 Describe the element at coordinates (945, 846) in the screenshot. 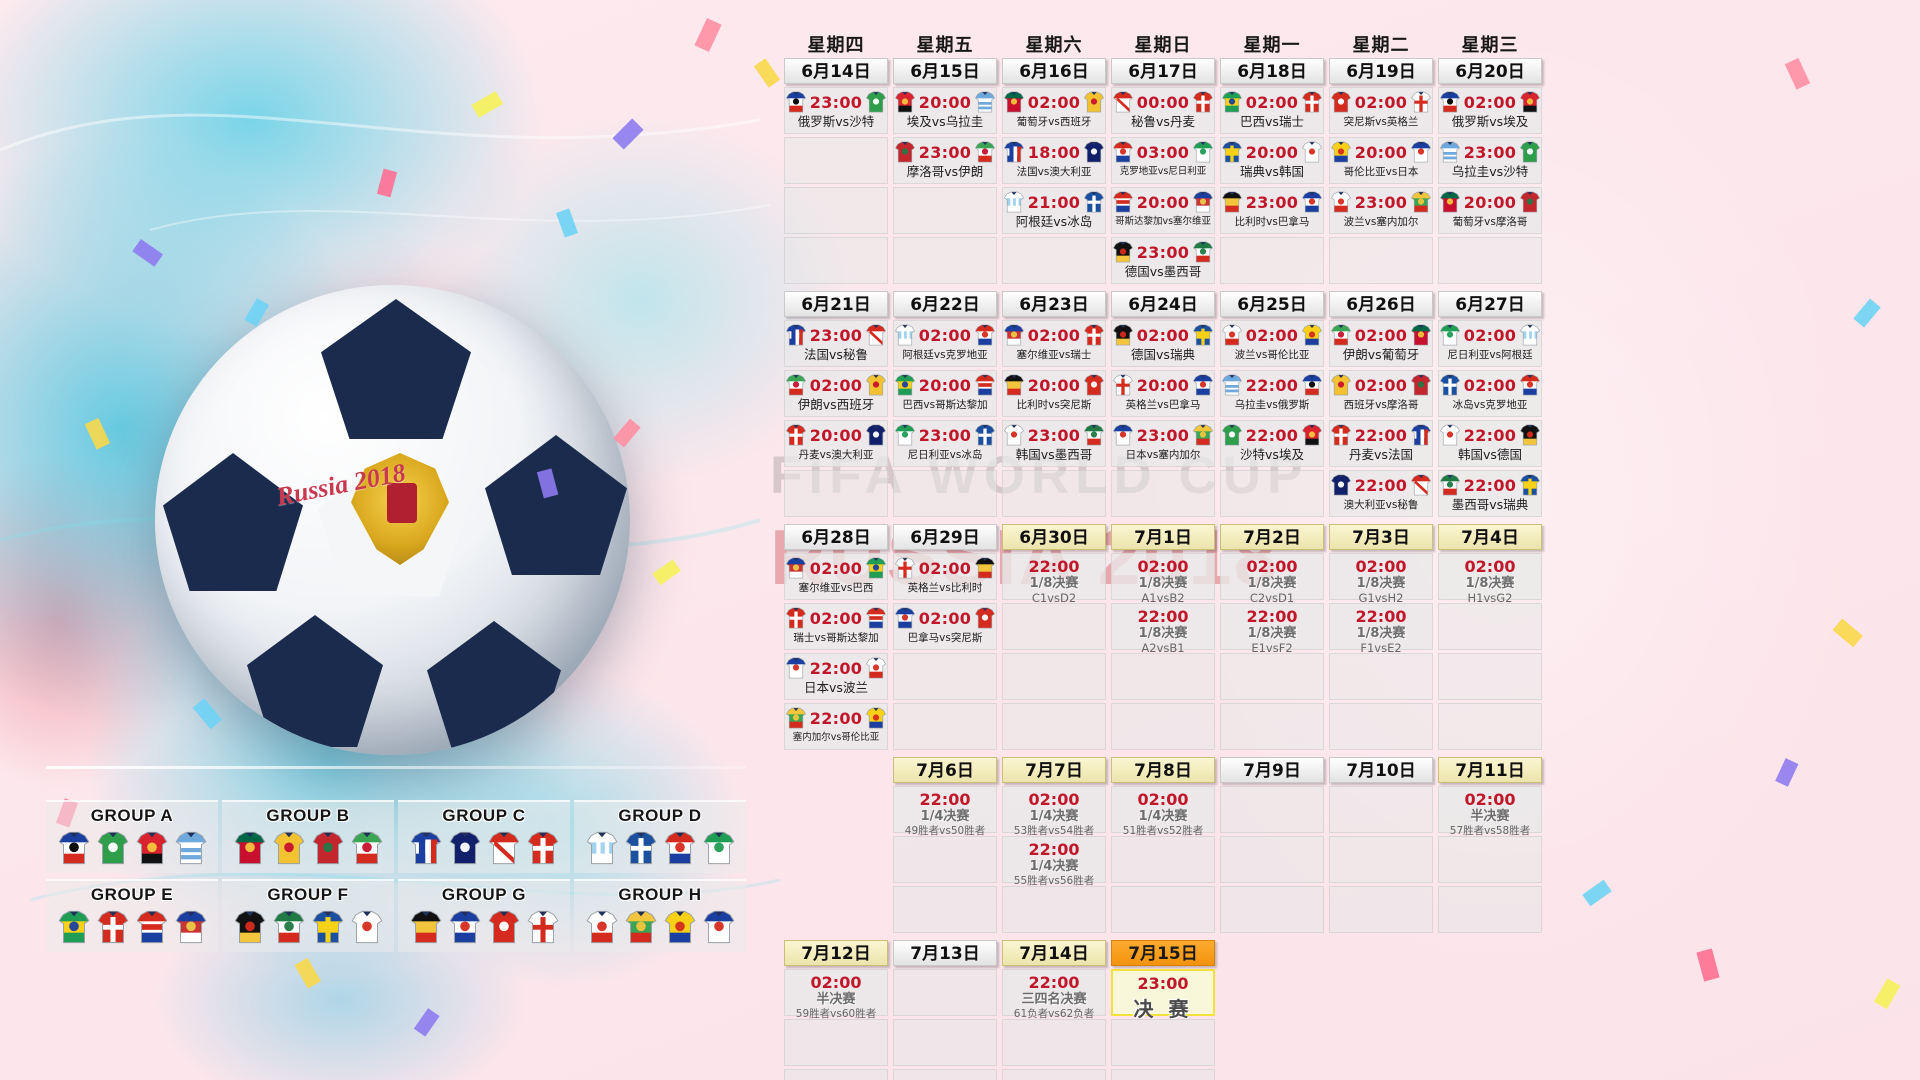

I see `day-column: 7月6日 22:00 1/4决赛 49胜者vs50胜者` at that location.